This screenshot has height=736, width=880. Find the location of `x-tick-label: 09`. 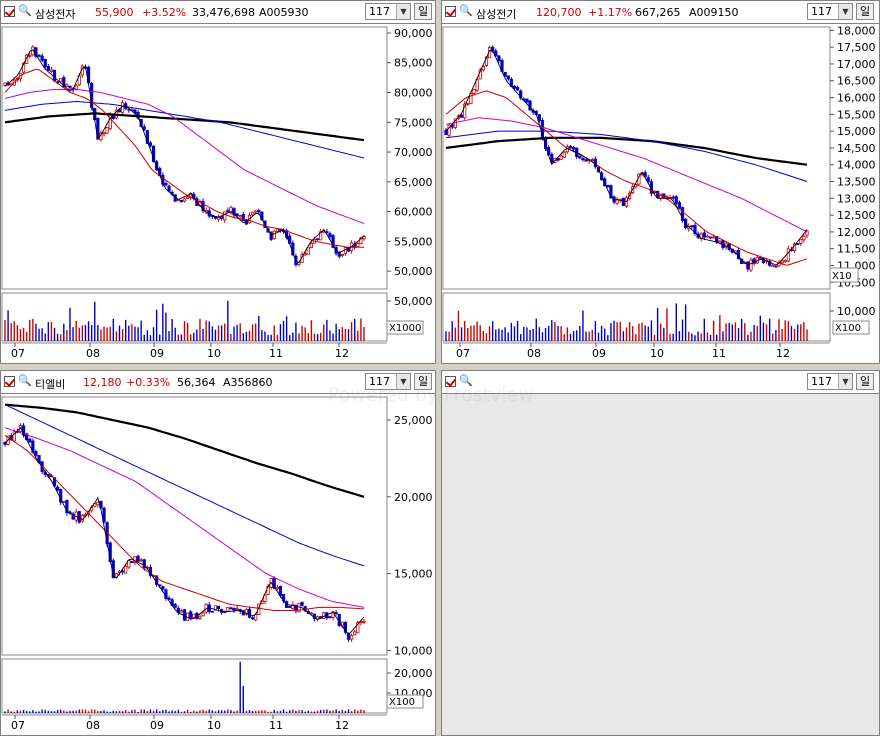

x-tick-label: 09 is located at coordinates (157, 353).